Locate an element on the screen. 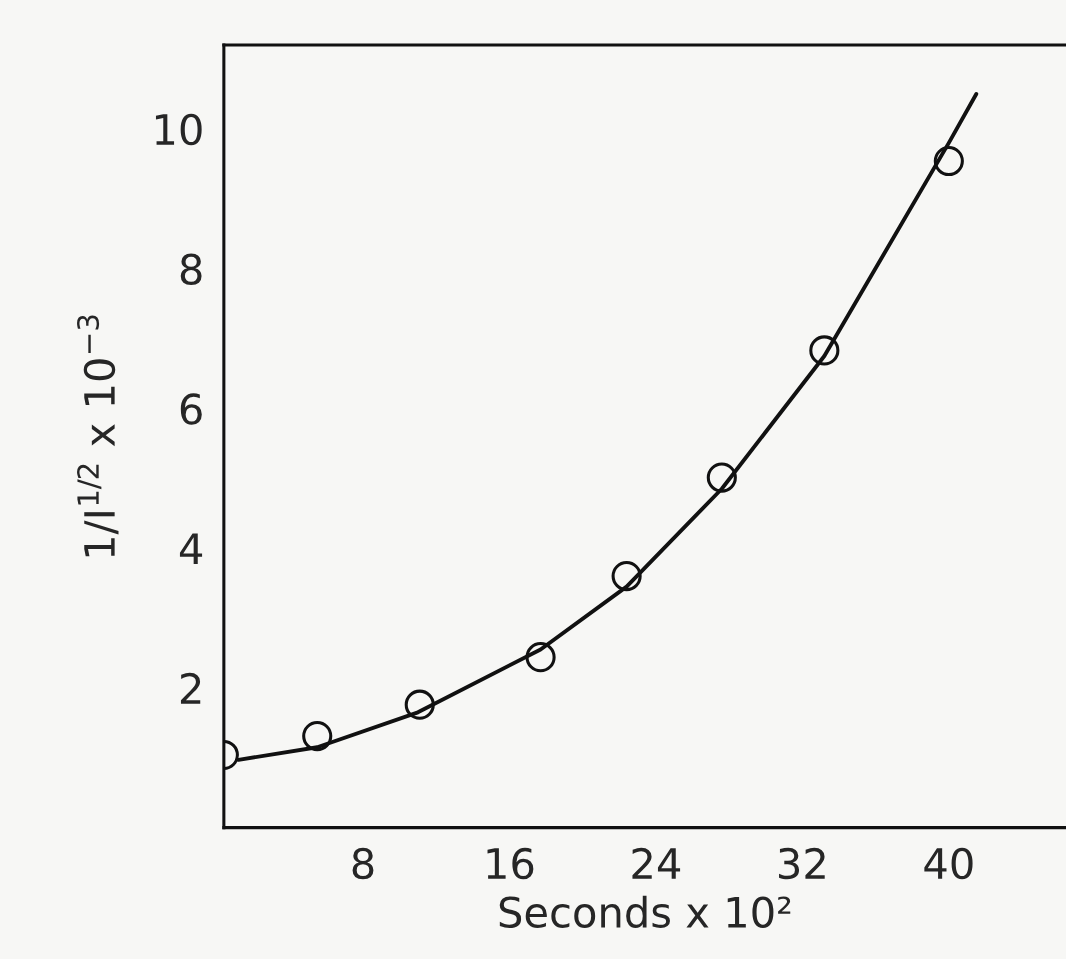 This screenshot has height=959, width=1066. x-tick-label: 16 is located at coordinates (510, 863).